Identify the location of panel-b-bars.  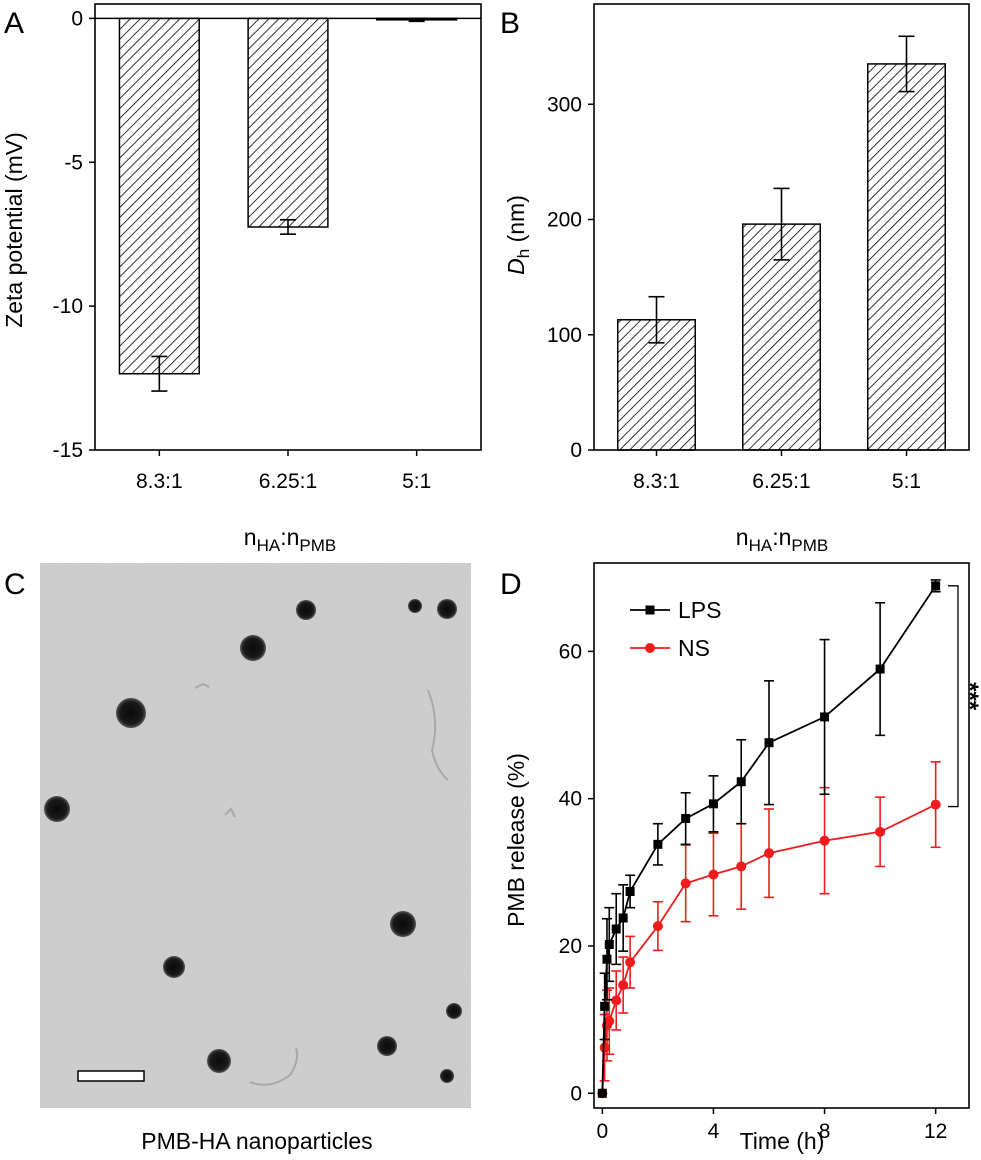
(781, 257).